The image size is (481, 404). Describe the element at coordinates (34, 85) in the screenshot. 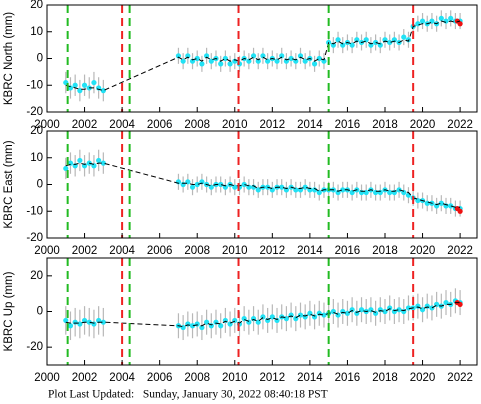

I see `y-tick-label: -10` at that location.